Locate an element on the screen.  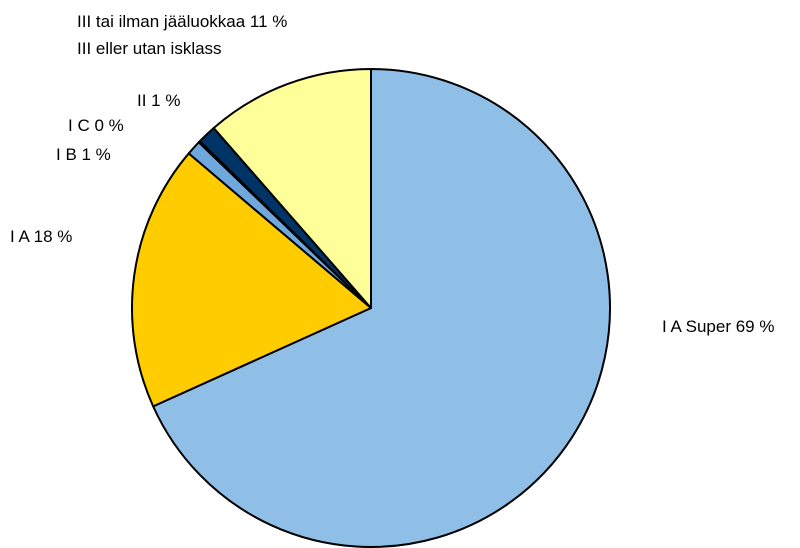
pie-slice-i-a is located at coordinates (251, 280).